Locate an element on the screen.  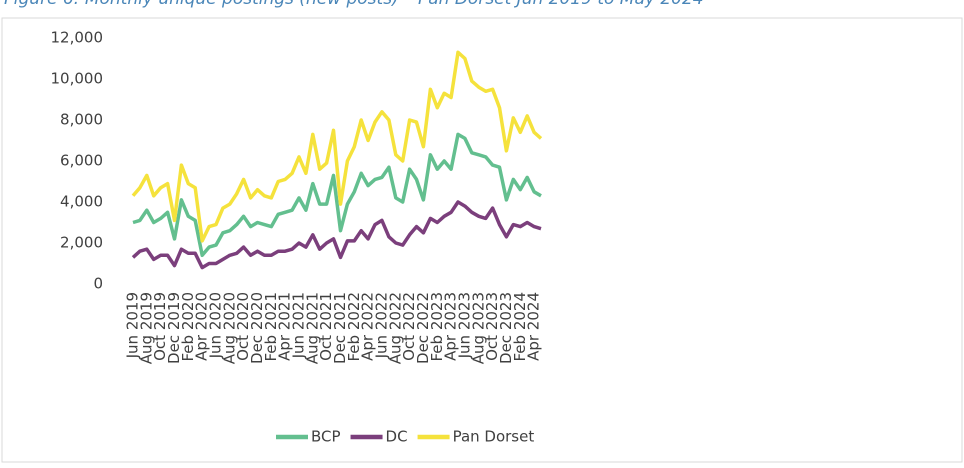
x-tick-label: Oct 2023 is located at coordinates (492, 326).